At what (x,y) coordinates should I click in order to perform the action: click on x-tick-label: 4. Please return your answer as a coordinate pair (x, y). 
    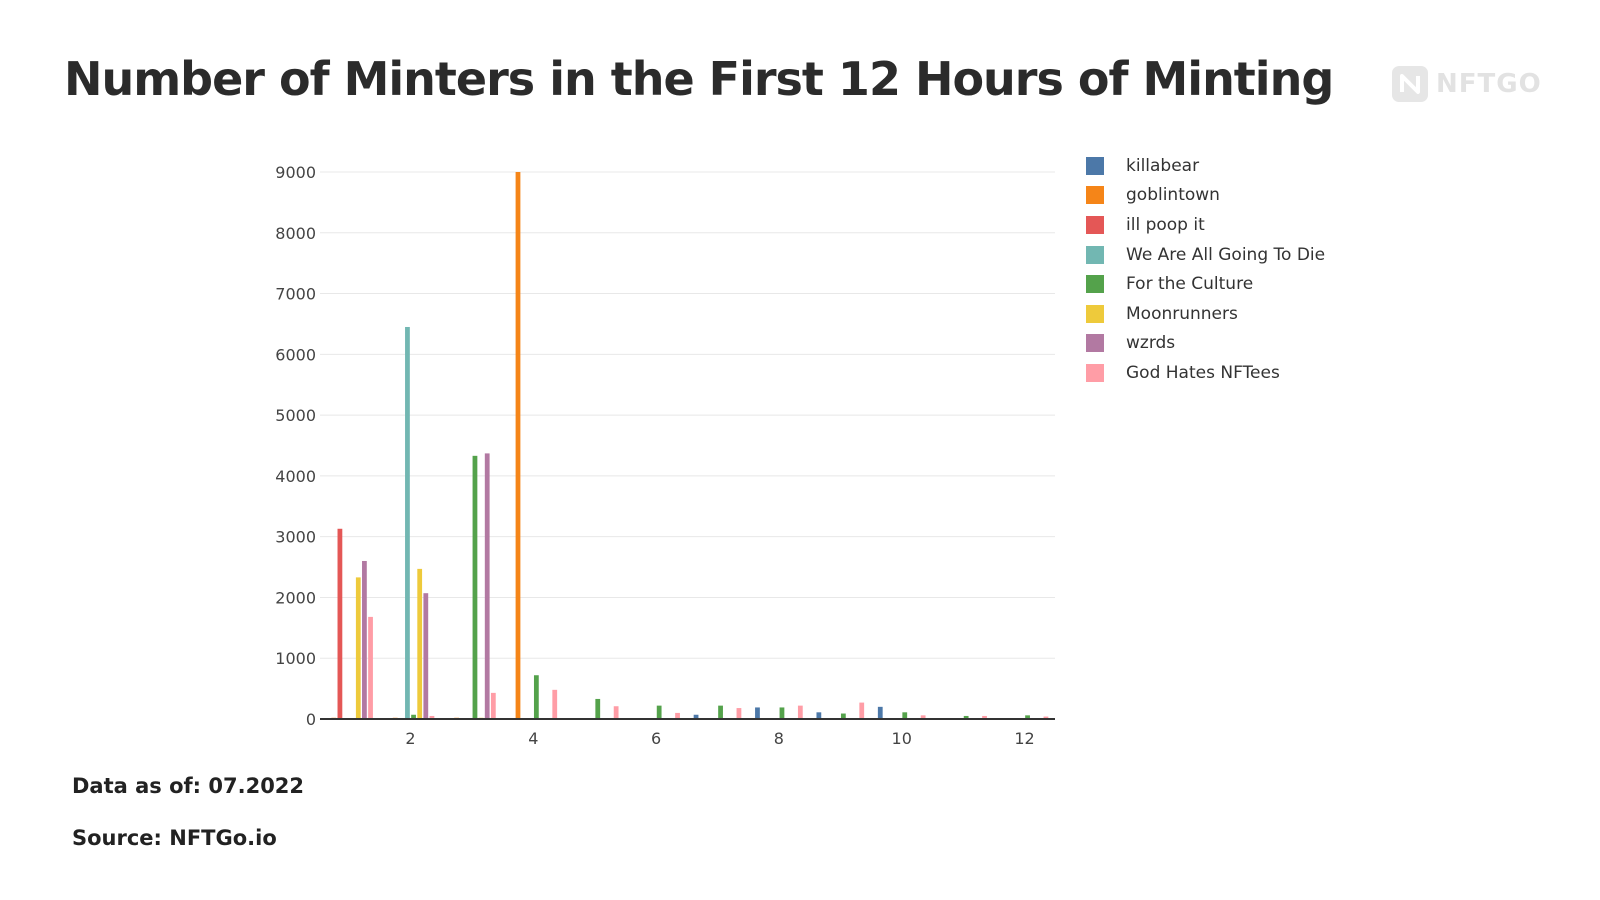
    Looking at the image, I should click on (533, 738).